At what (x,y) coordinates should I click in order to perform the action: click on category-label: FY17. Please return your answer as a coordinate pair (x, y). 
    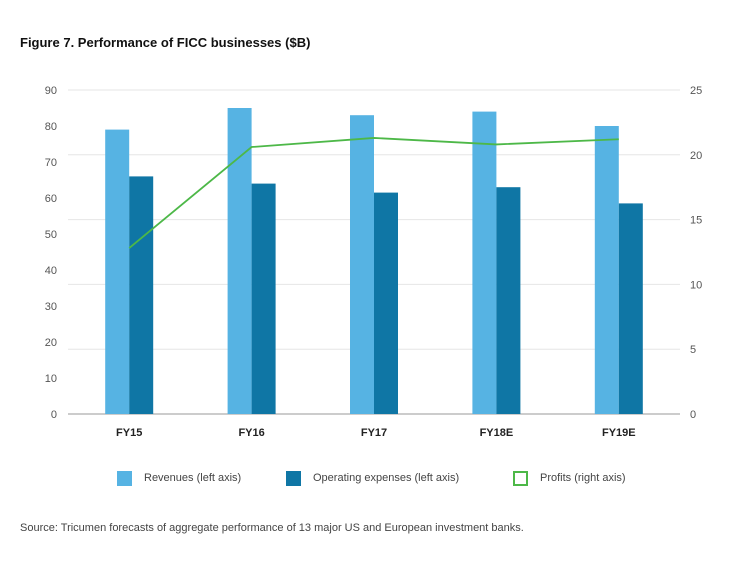
    Looking at the image, I should click on (374, 433).